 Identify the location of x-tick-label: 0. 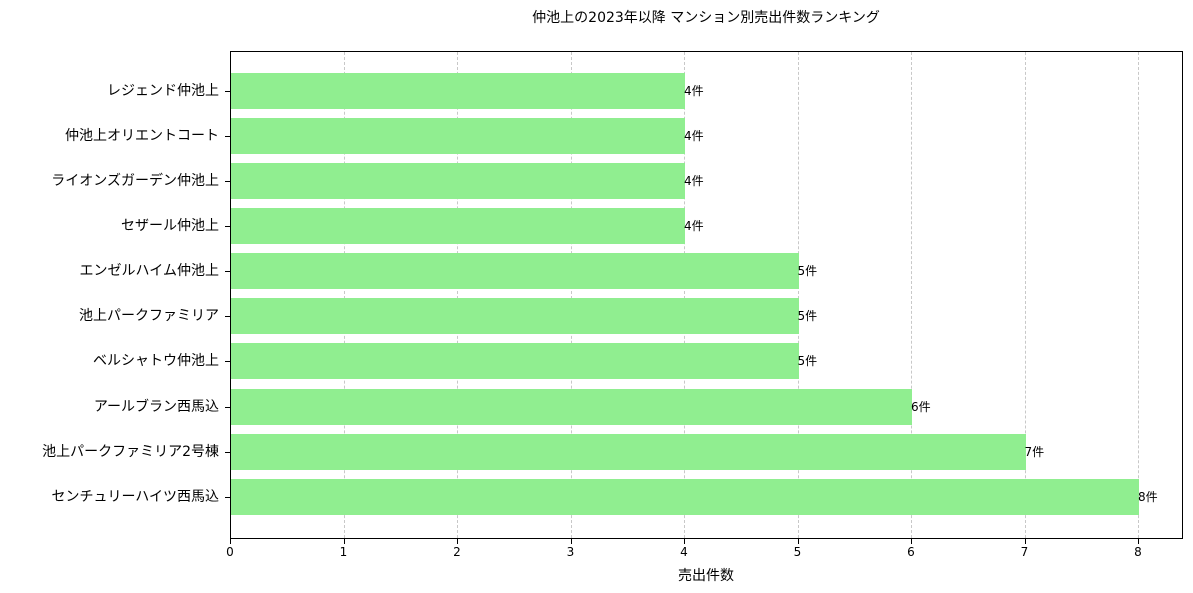
(230, 552).